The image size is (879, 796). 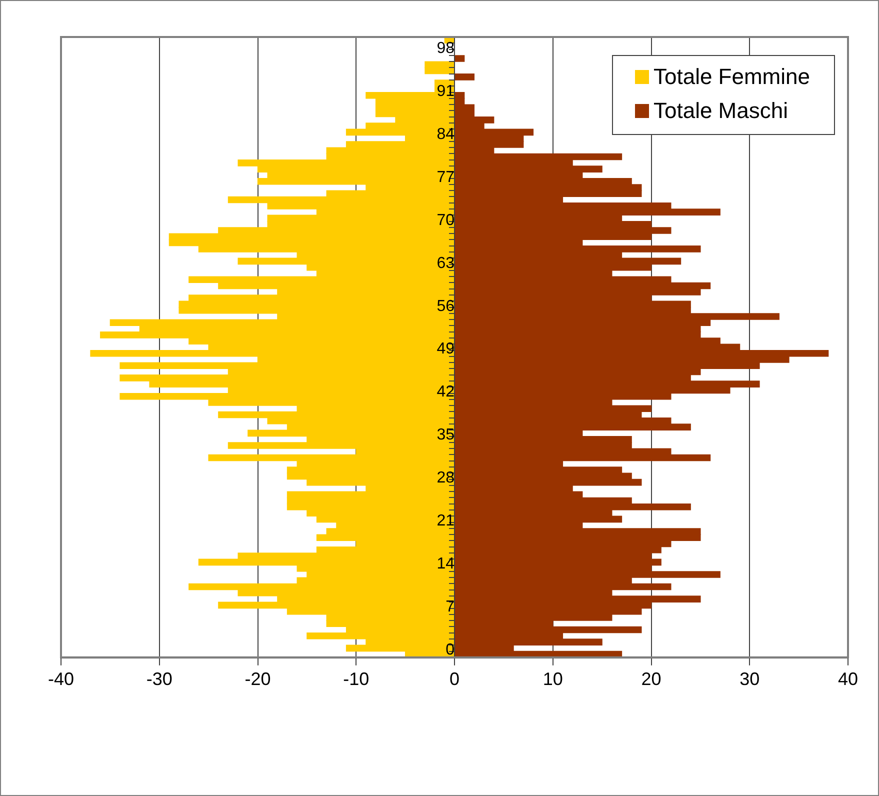 I want to click on legend-label: Totale Femmine, so click(x=731, y=77).